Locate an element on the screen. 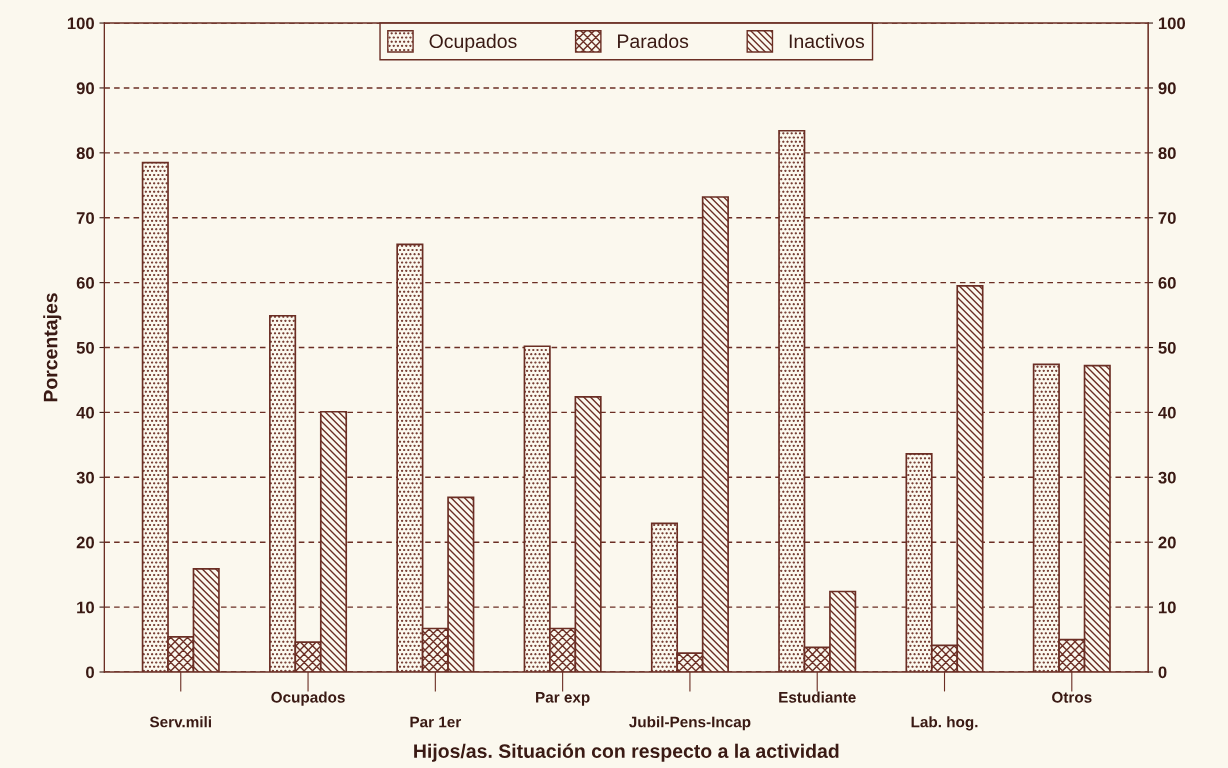 The height and width of the screenshot is (768, 1228). y2-tick-label: 60 is located at coordinates (1167, 283).